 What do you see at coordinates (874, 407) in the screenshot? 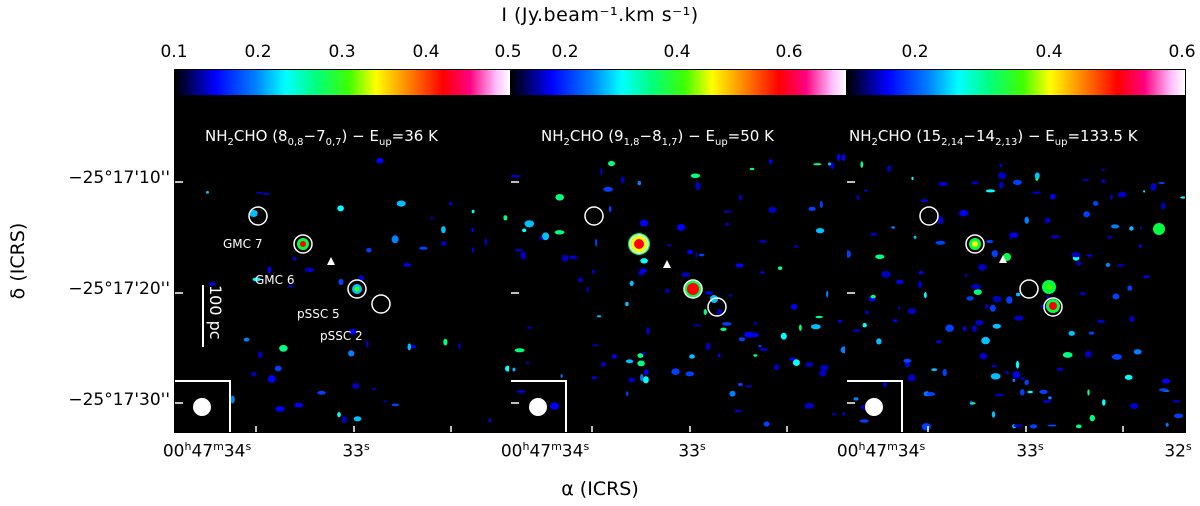
I see `beam-ellipse` at bounding box center [874, 407].